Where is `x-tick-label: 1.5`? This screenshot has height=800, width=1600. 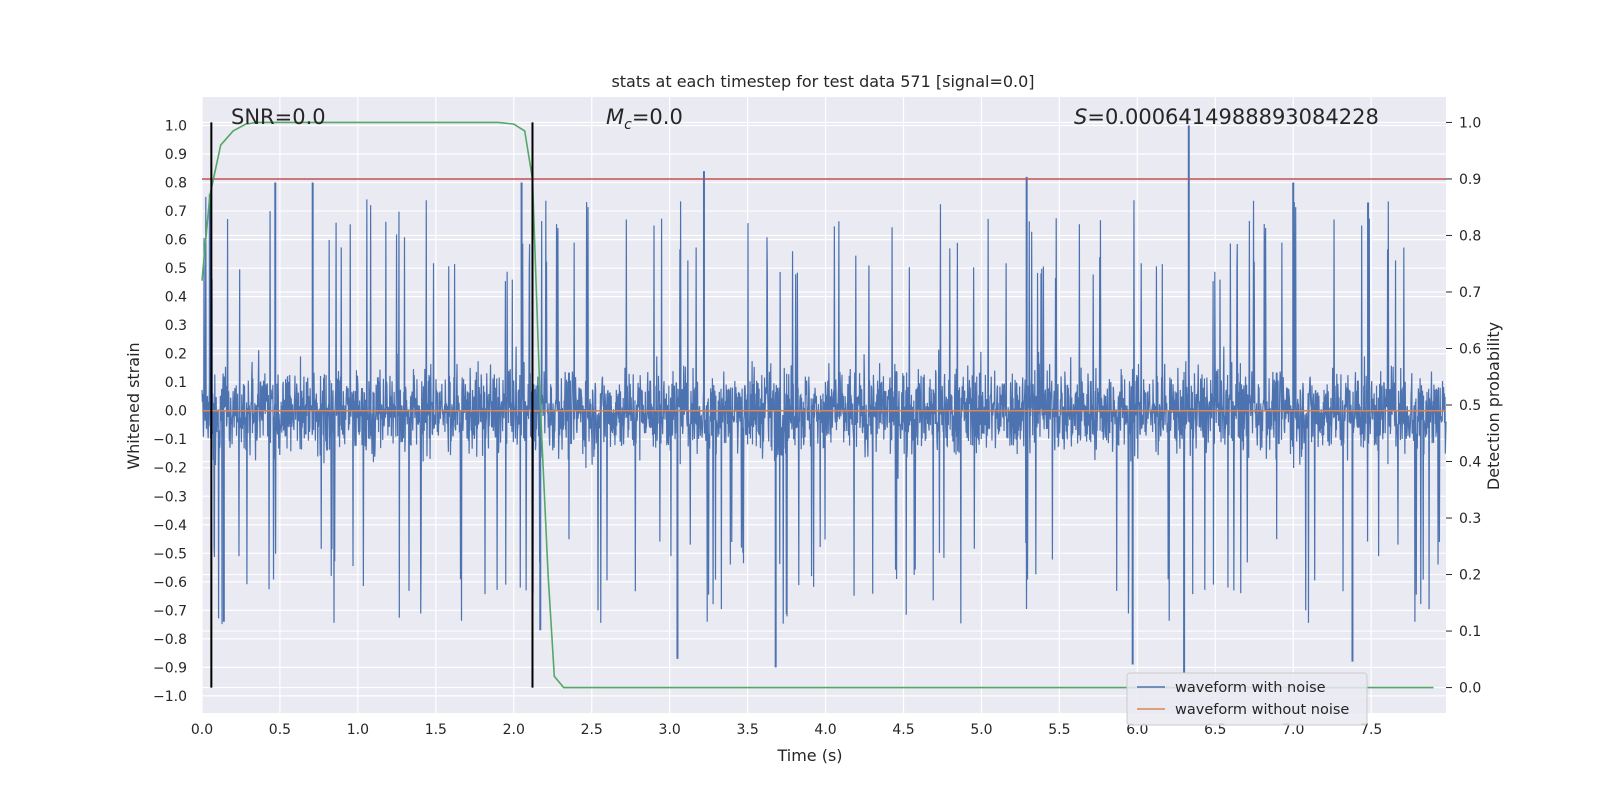 x-tick-label: 1.5 is located at coordinates (436, 730).